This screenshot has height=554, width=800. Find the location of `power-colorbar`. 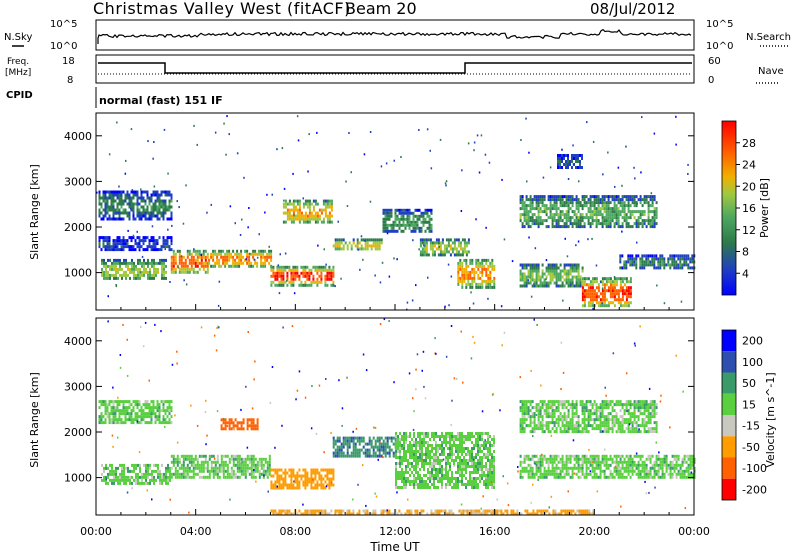

power-colorbar is located at coordinates (729, 208).